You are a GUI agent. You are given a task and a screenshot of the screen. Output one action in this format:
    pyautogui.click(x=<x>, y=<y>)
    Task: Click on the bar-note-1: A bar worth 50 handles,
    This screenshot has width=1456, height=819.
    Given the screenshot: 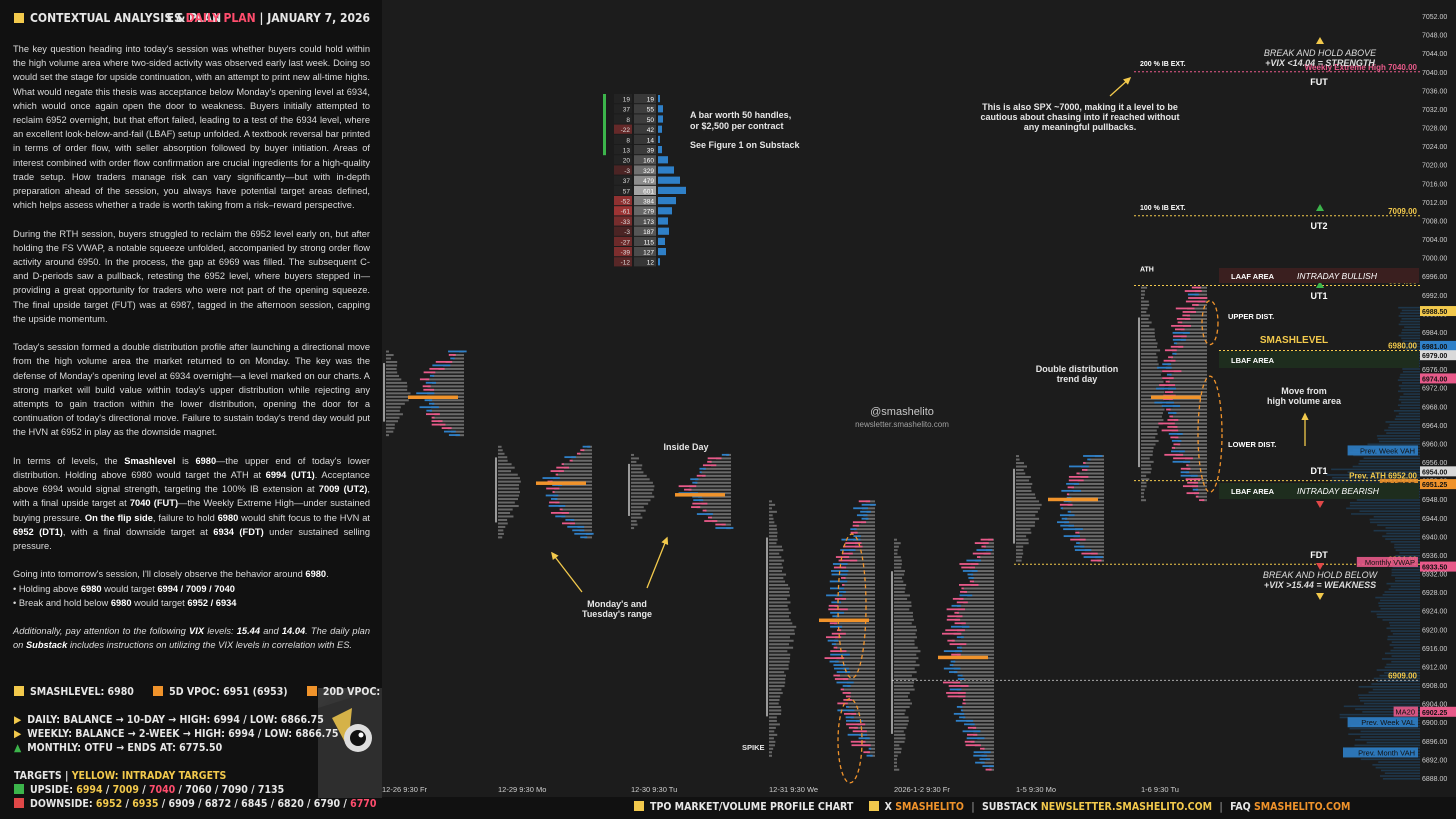 What is the action you would take?
    pyautogui.click(x=740, y=115)
    